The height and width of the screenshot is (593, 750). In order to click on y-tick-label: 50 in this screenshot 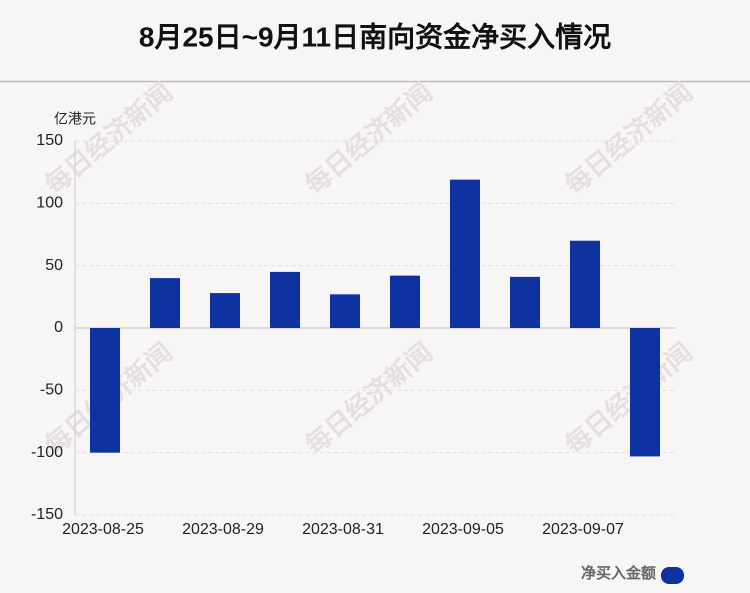, I will do `click(54, 265)`.